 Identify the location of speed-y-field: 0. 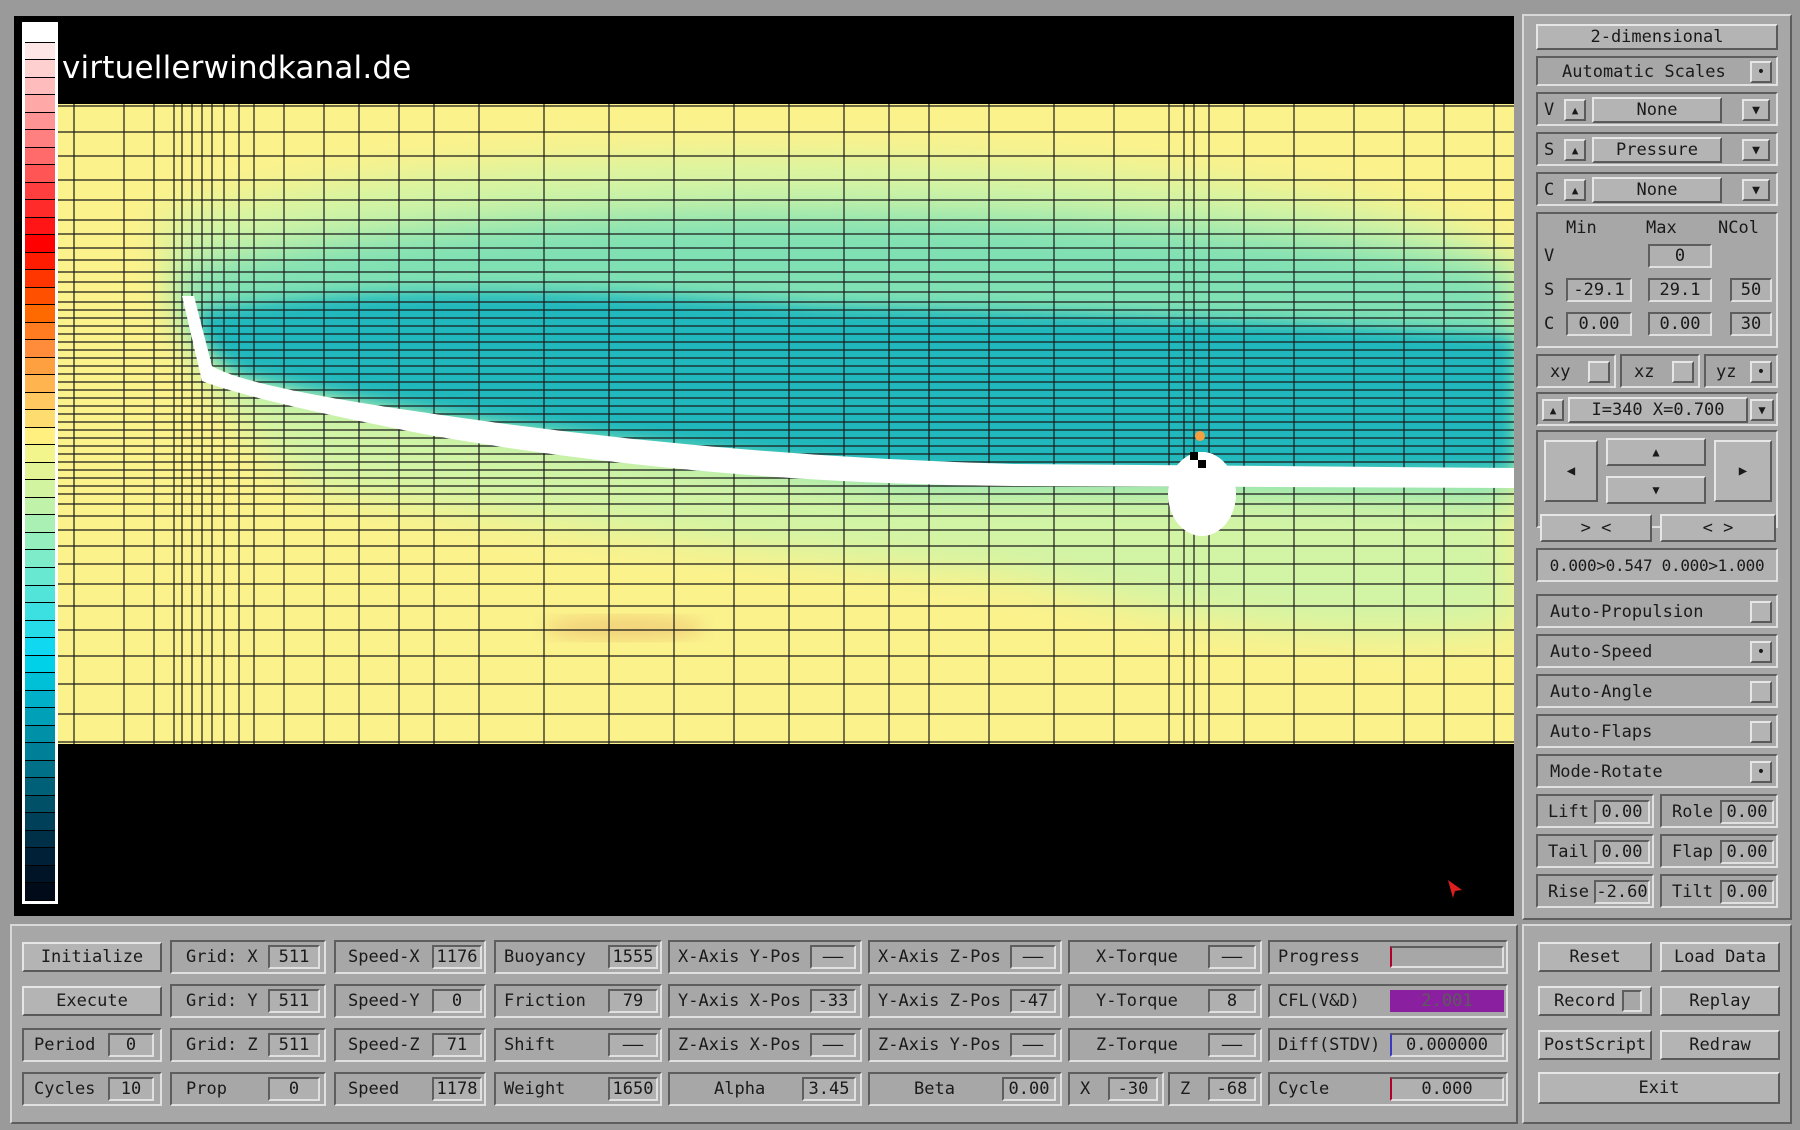
(457, 1001).